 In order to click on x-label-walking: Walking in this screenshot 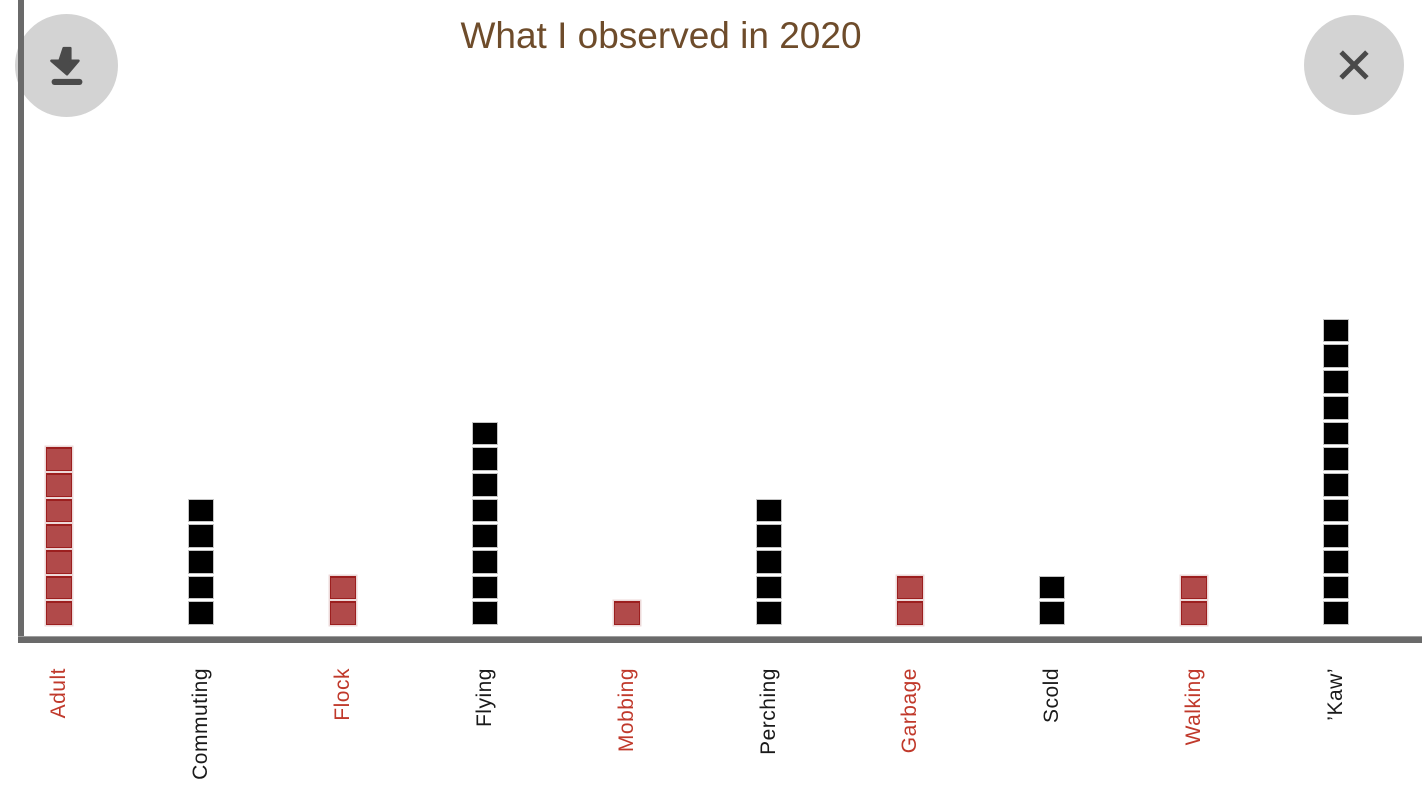, I will do `click(1194, 707)`.